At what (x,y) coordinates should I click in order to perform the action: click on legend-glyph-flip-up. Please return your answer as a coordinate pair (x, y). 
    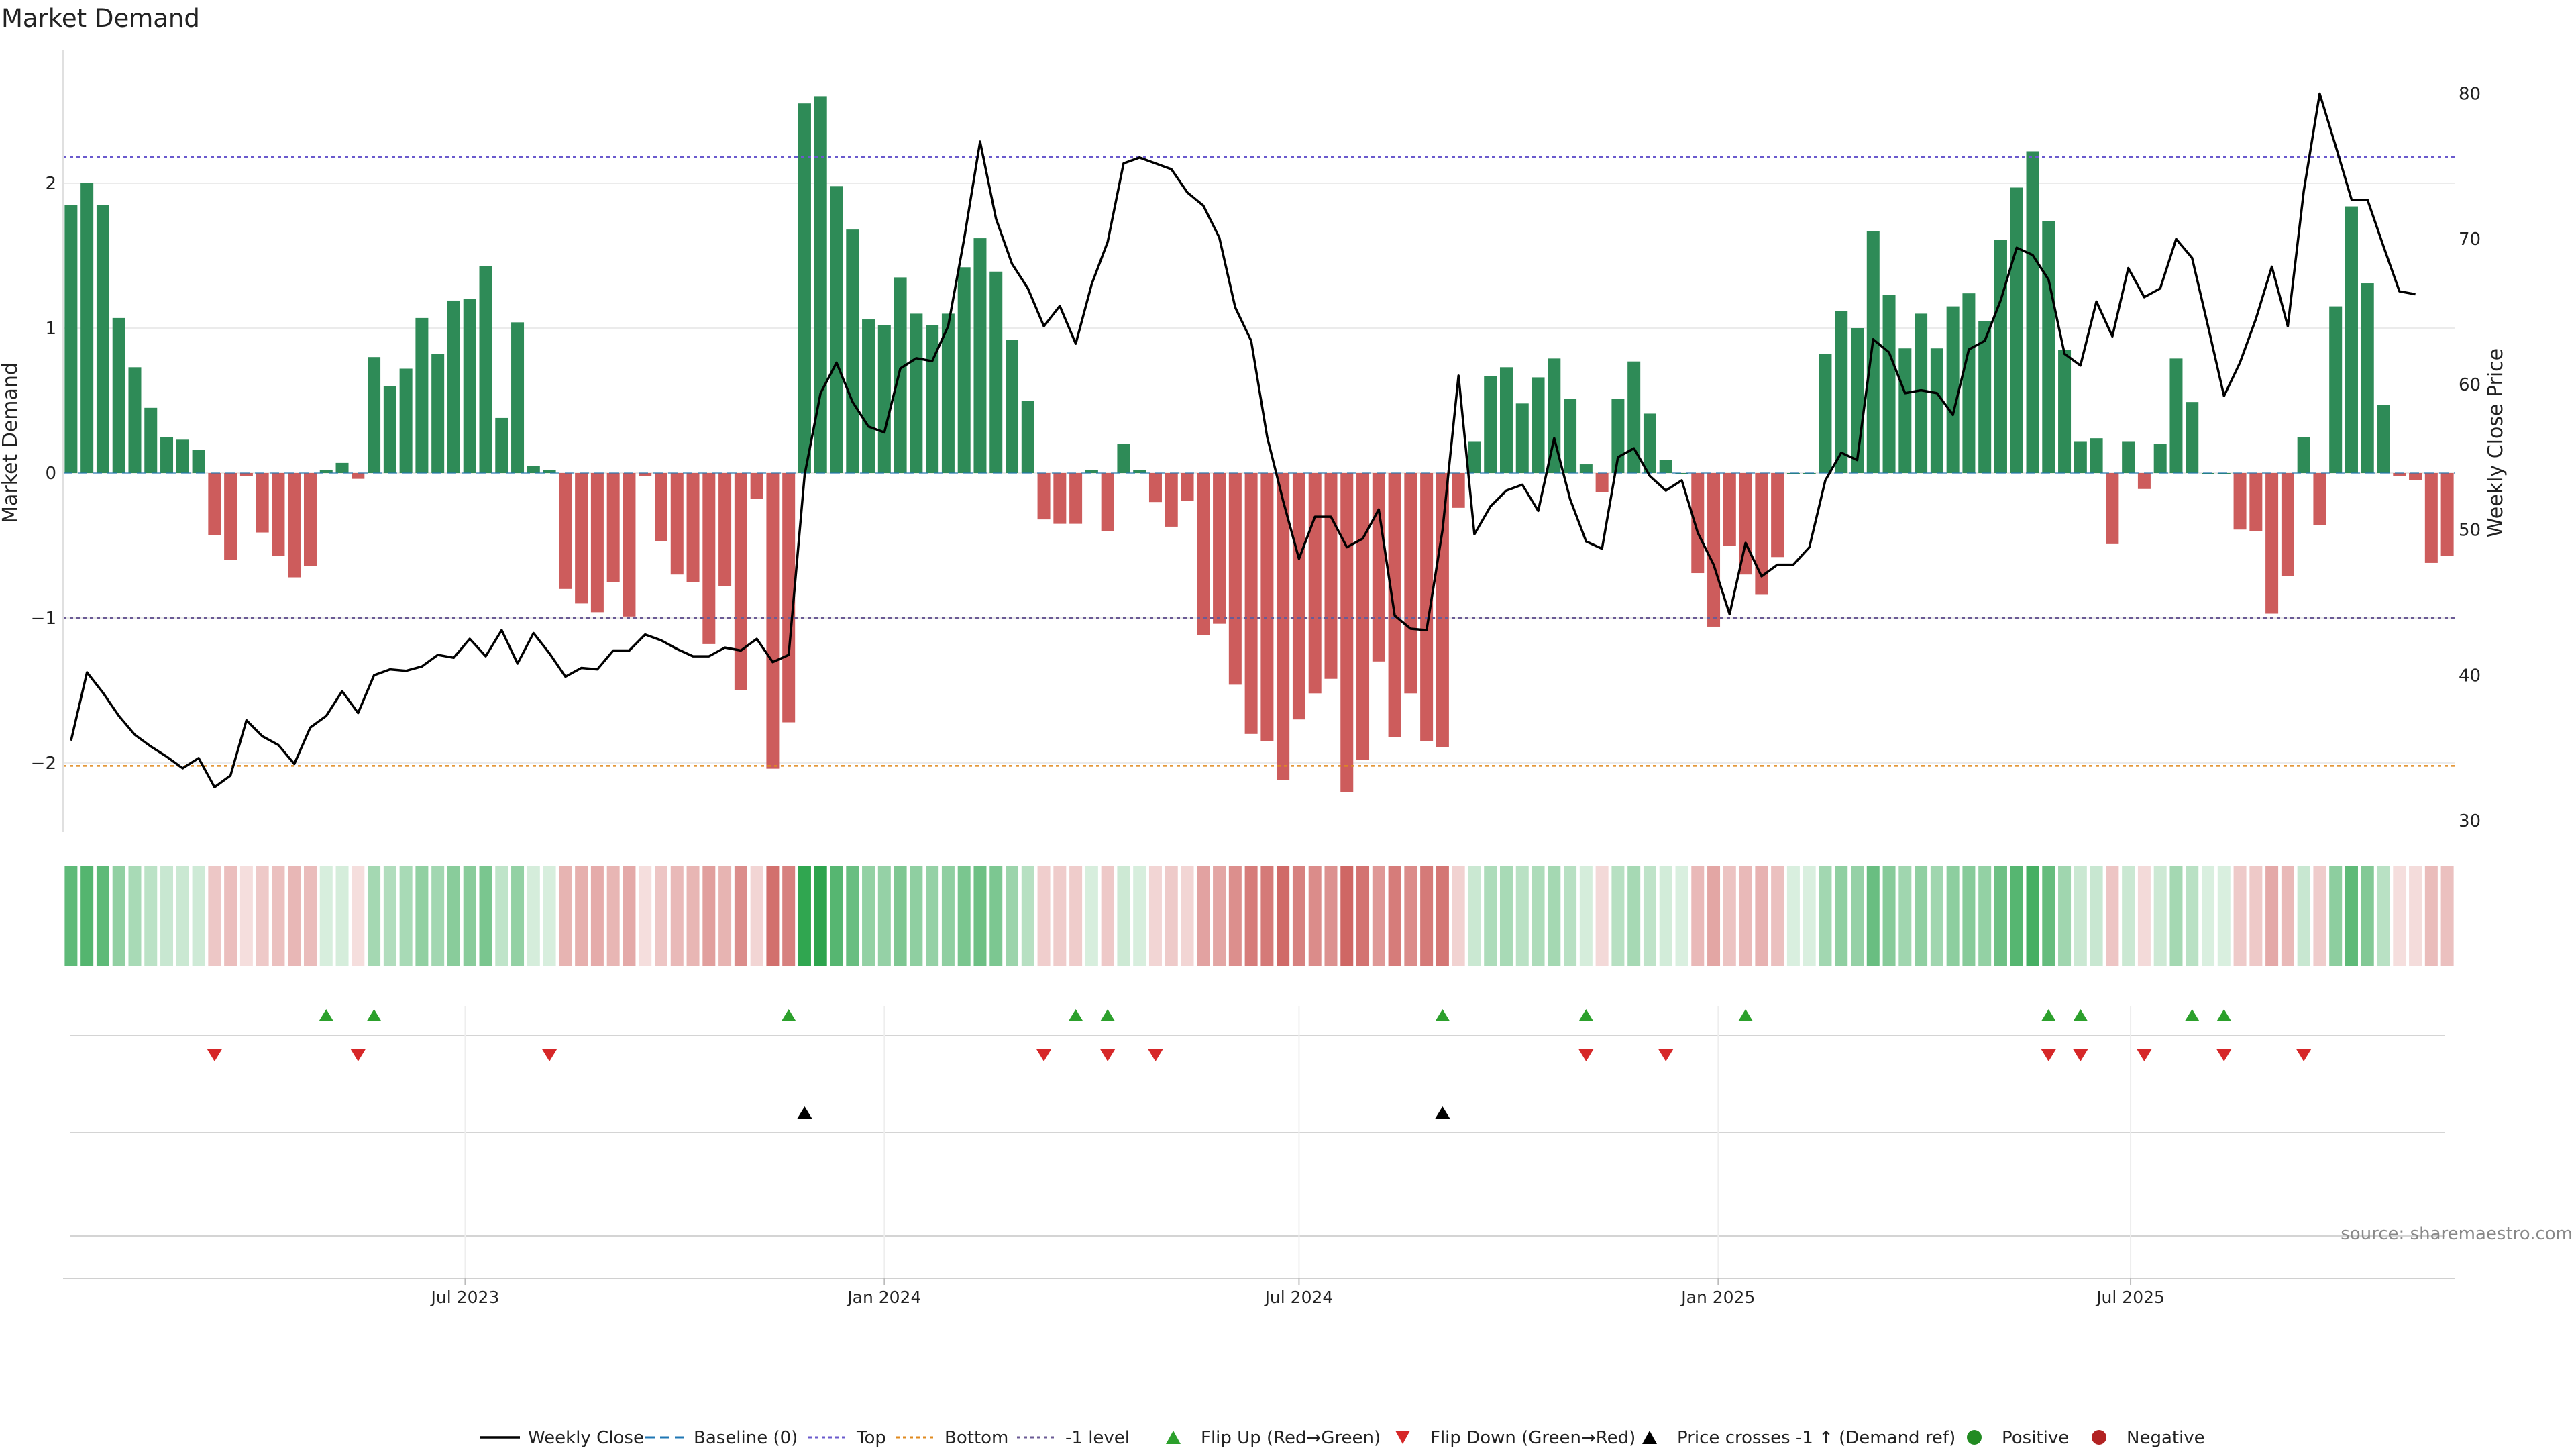
    Looking at the image, I should click on (1173, 1438).